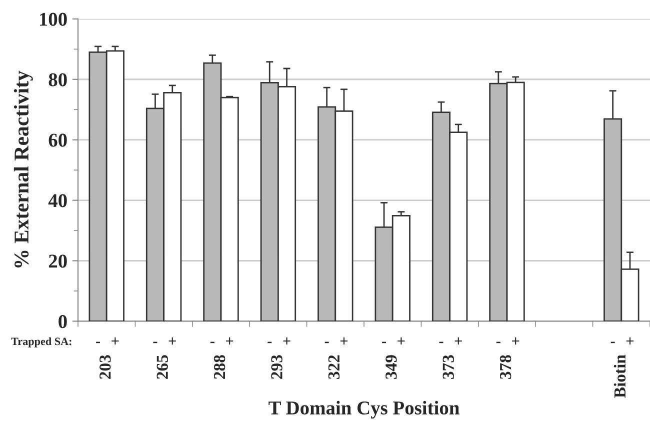 The width and height of the screenshot is (650, 430). What do you see at coordinates (105, 367) in the screenshot?
I see `x-tick-label: 203` at bounding box center [105, 367].